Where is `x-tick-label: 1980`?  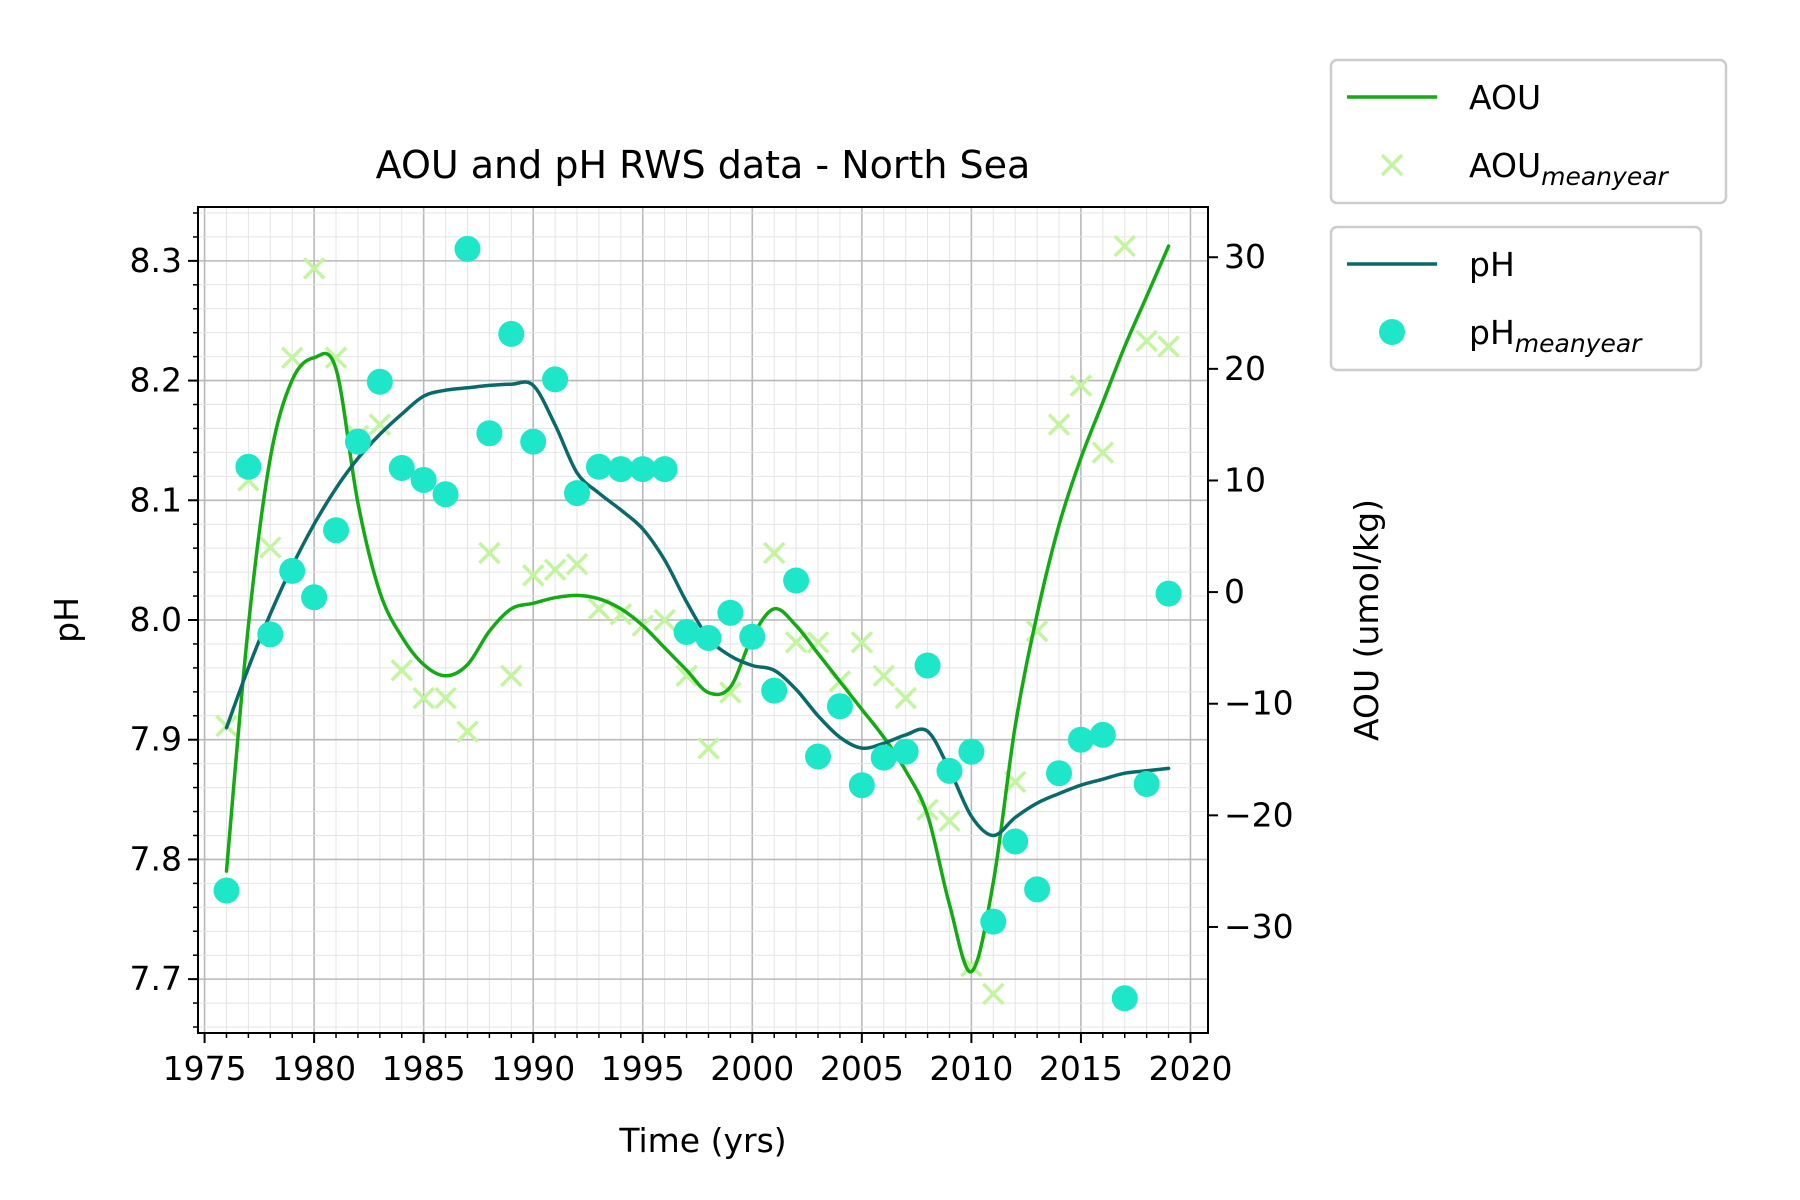
x-tick-label: 1980 is located at coordinates (314, 1068).